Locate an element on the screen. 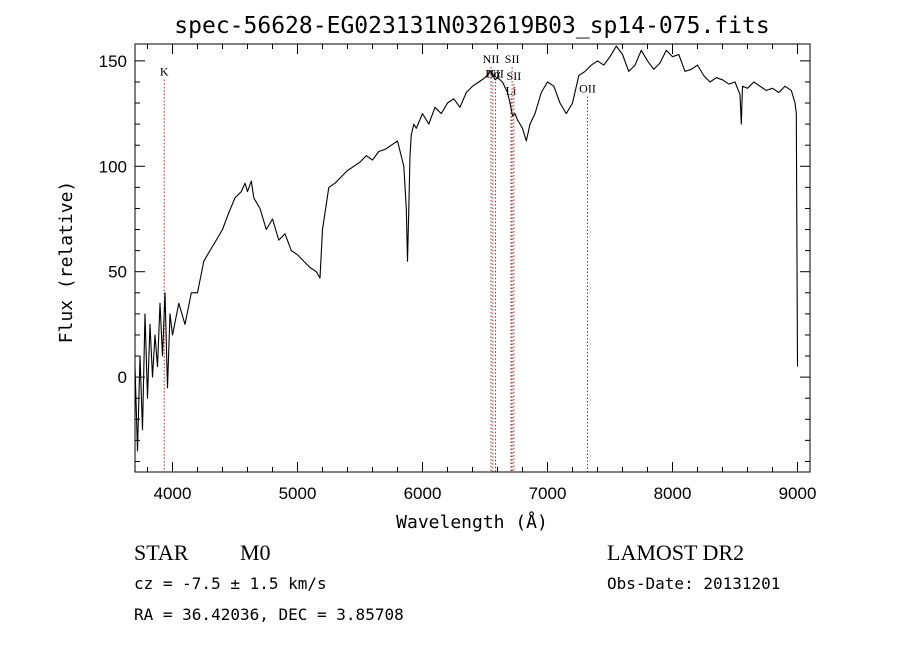 The width and height of the screenshot is (900, 649). reference-line-label-3: NII is located at coordinates (495, 74).